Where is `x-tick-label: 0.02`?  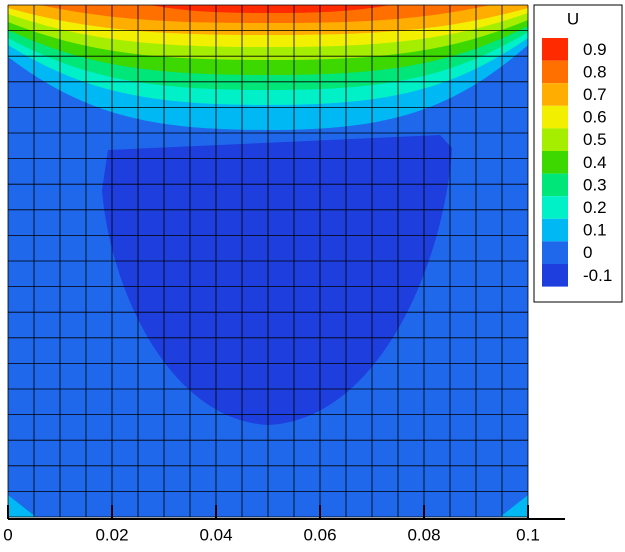 x-tick-label: 0.02 is located at coordinates (111, 534).